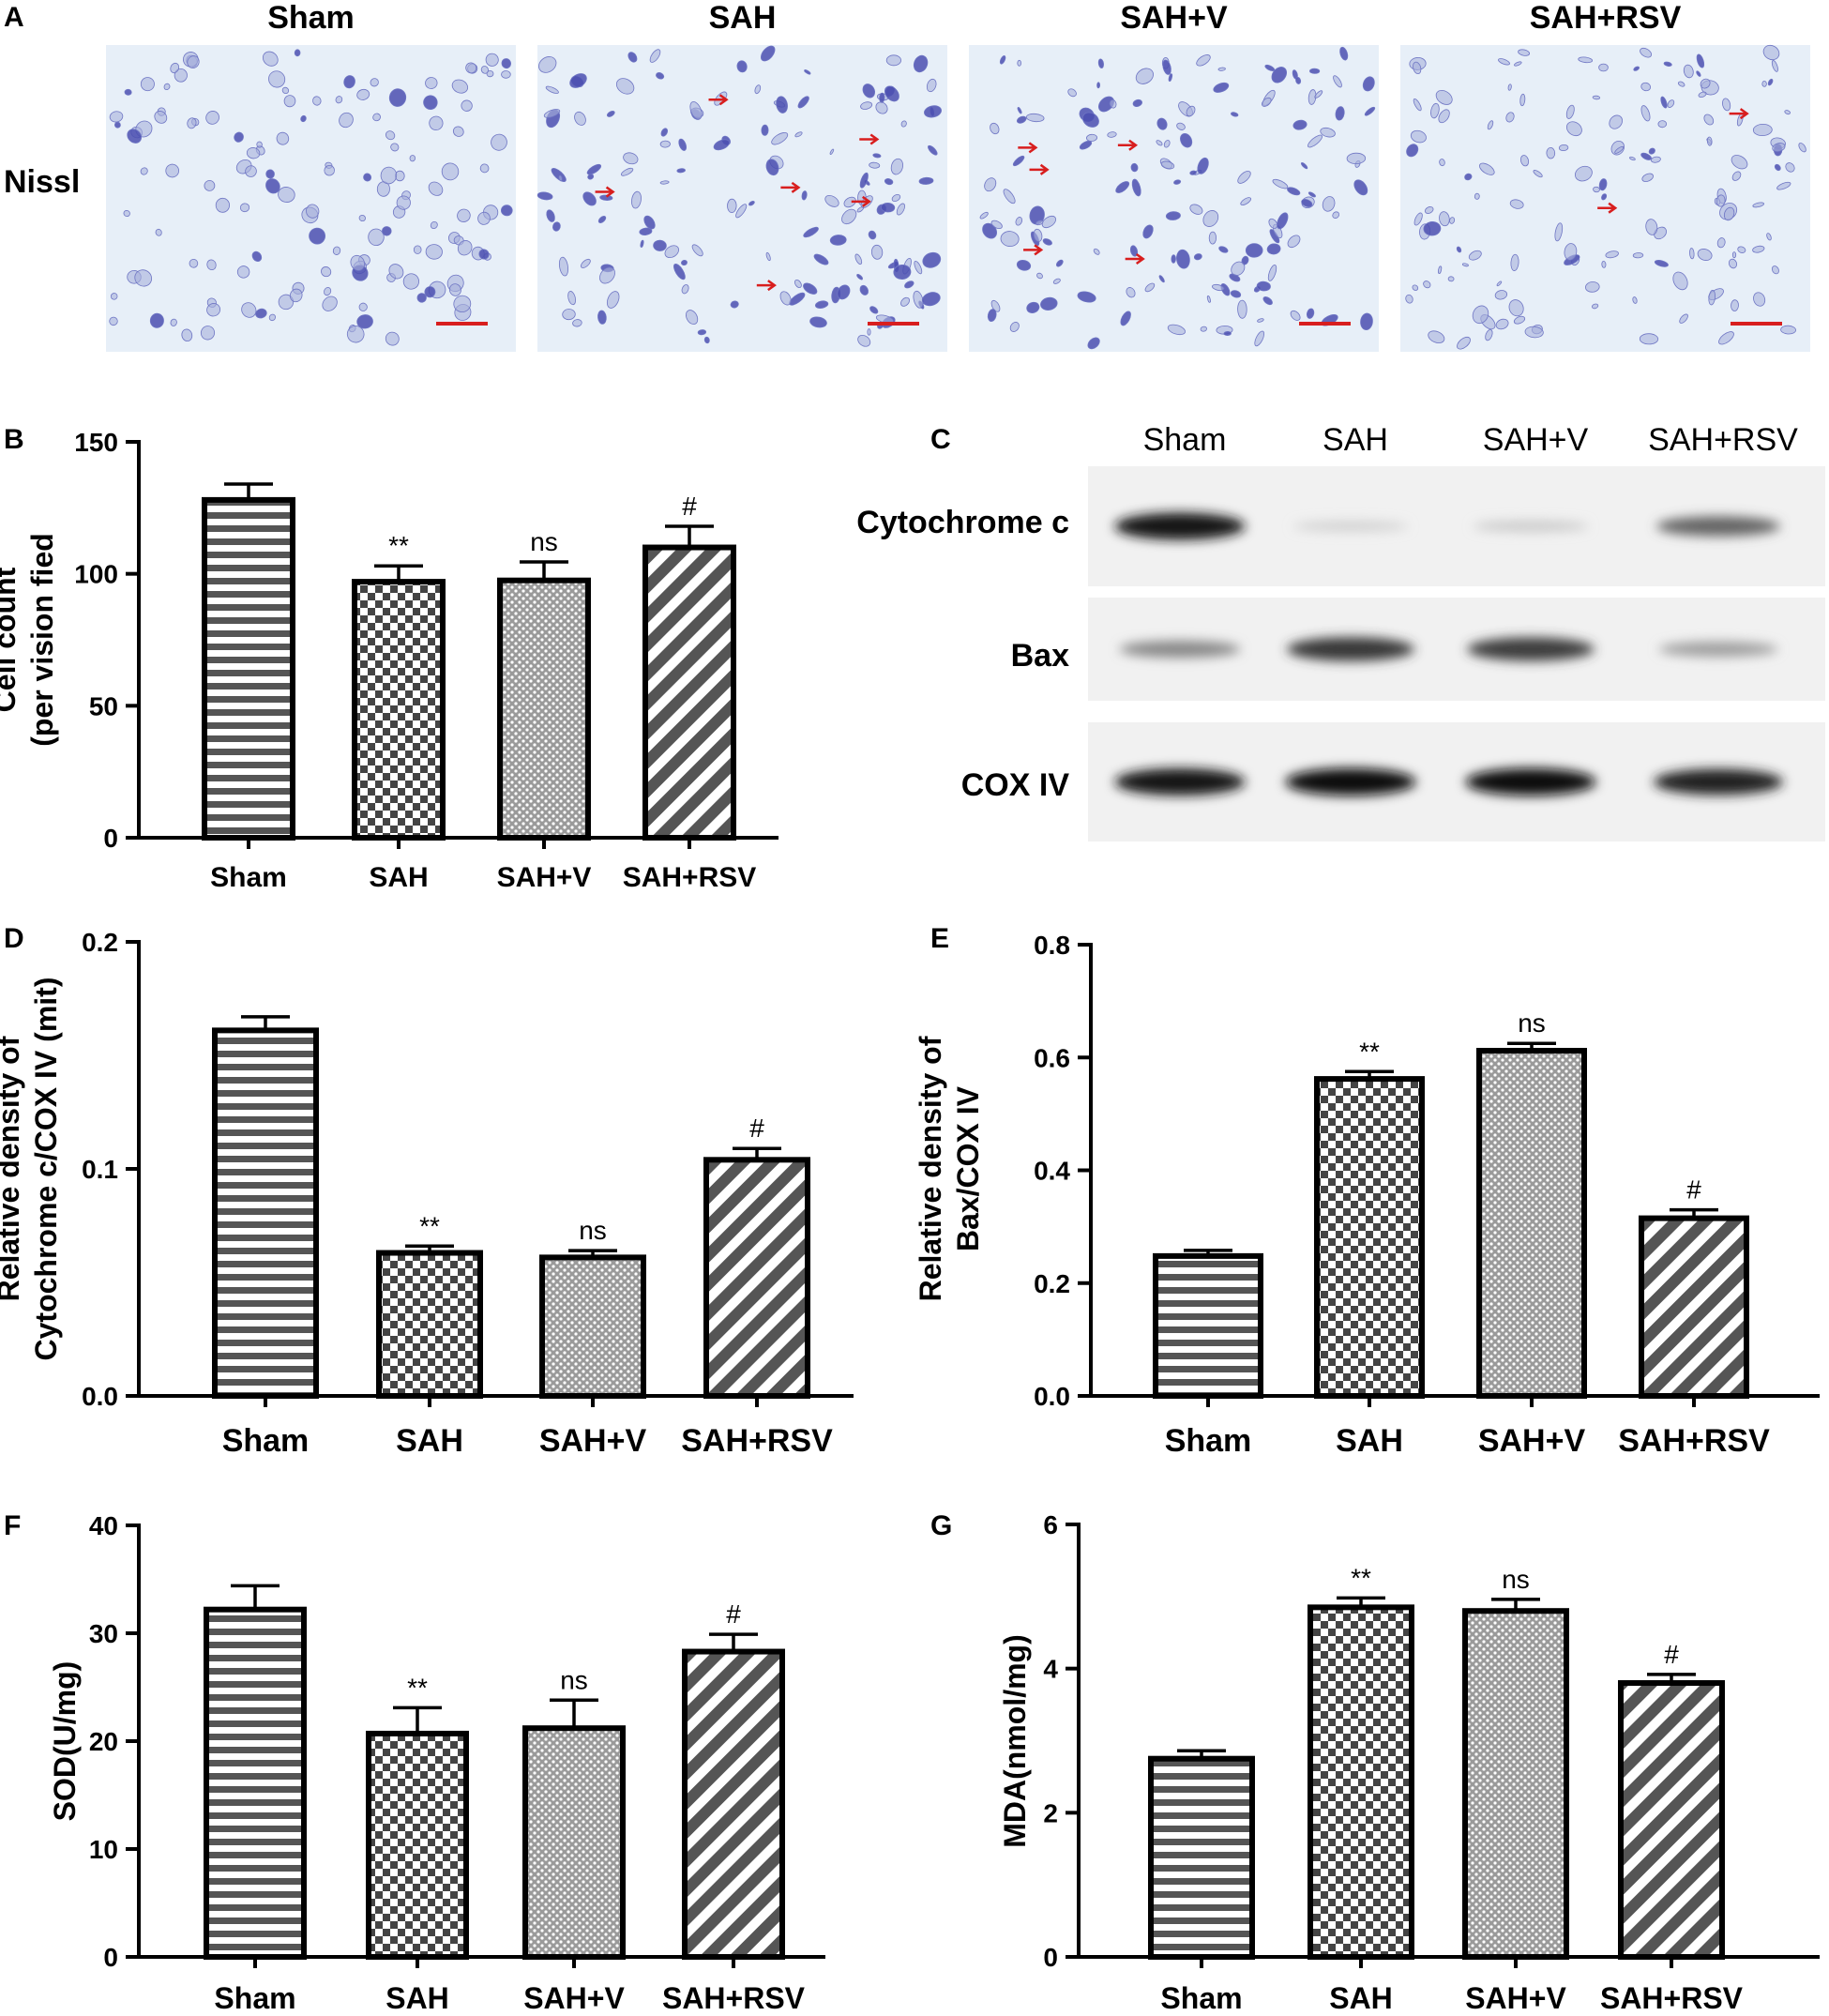 The height and width of the screenshot is (2016, 1829). What do you see at coordinates (12, 1526) in the screenshot?
I see `panel-letter-f: F` at bounding box center [12, 1526].